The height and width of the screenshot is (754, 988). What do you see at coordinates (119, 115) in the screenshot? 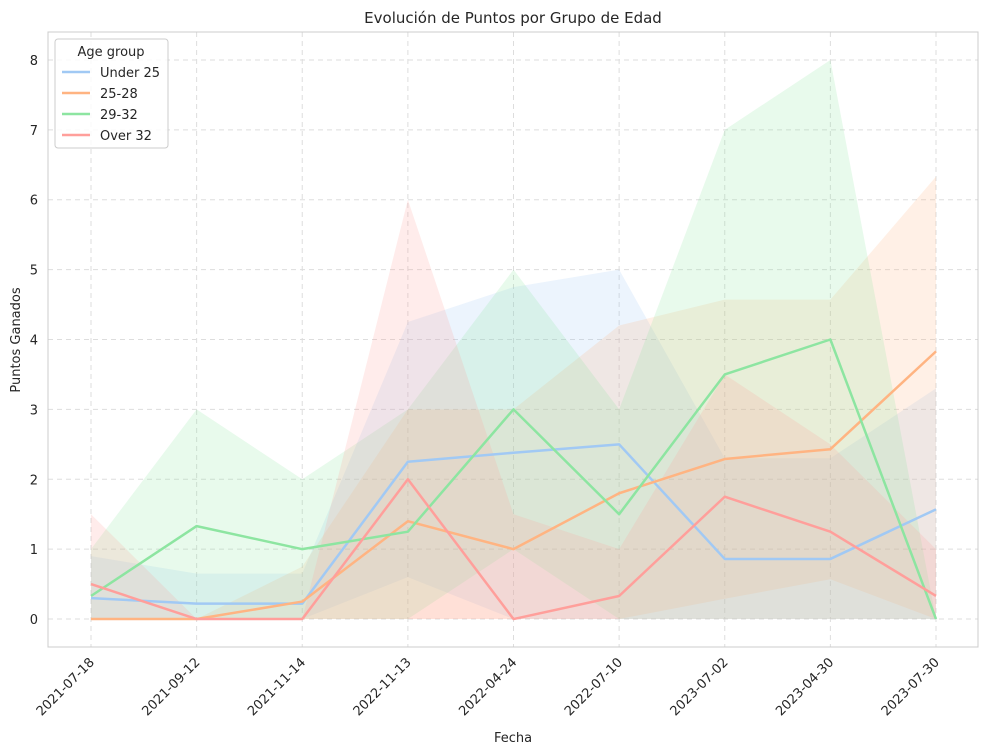
I see `legend-label: 29-32` at bounding box center [119, 115].